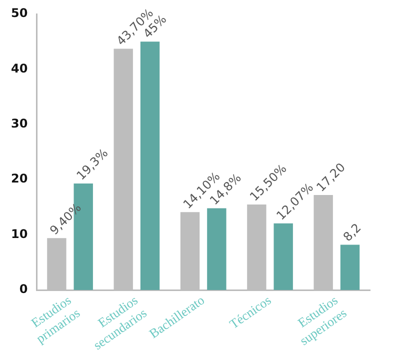  Describe the element at coordinates (19, 68) in the screenshot. I see `y-tick-label: 40` at that location.